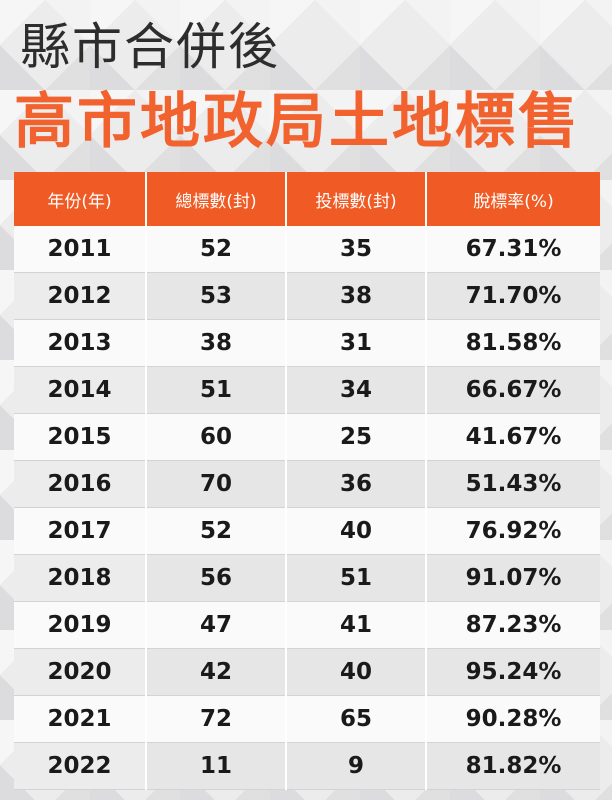 The width and height of the screenshot is (612, 800). Describe the element at coordinates (80, 249) in the screenshot. I see `cell-year: 2011` at that location.